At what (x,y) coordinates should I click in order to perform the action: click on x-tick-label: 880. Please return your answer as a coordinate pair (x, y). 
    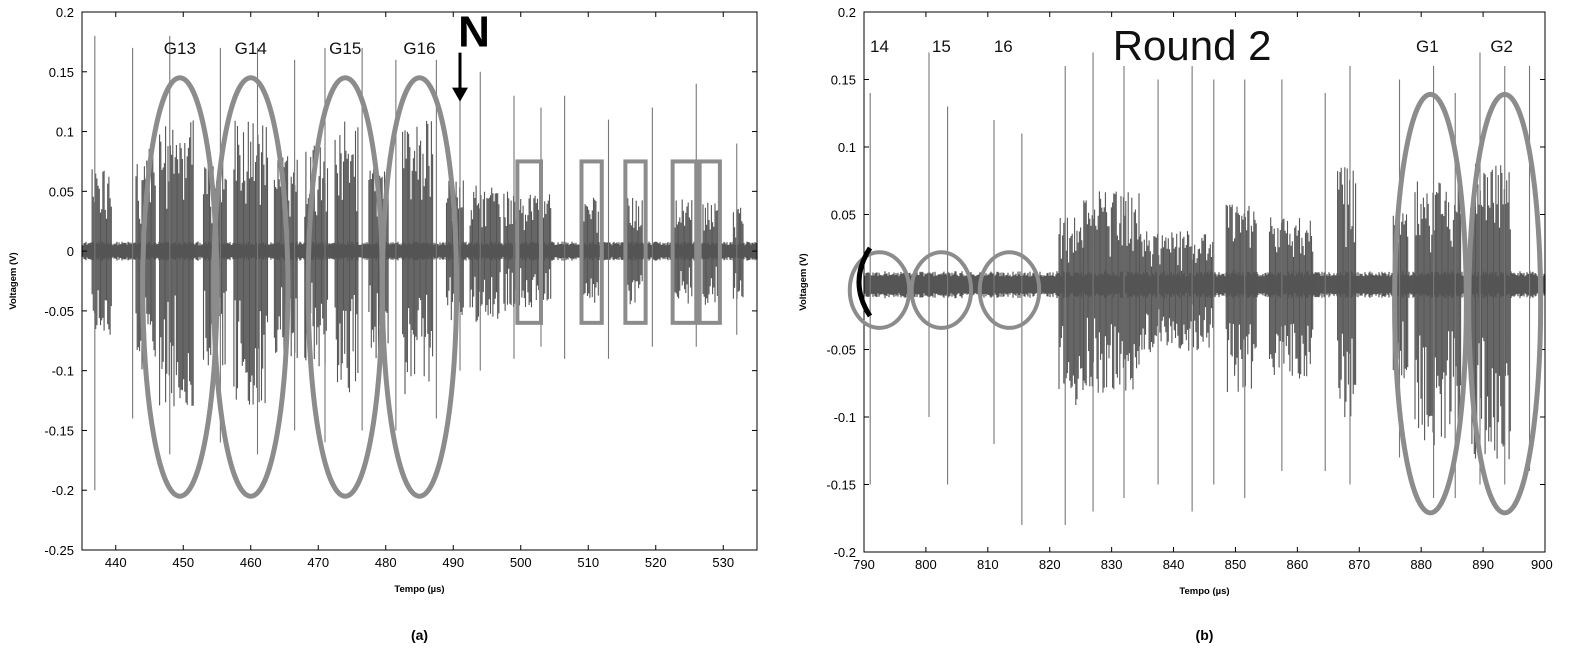
    Looking at the image, I should click on (1421, 564).